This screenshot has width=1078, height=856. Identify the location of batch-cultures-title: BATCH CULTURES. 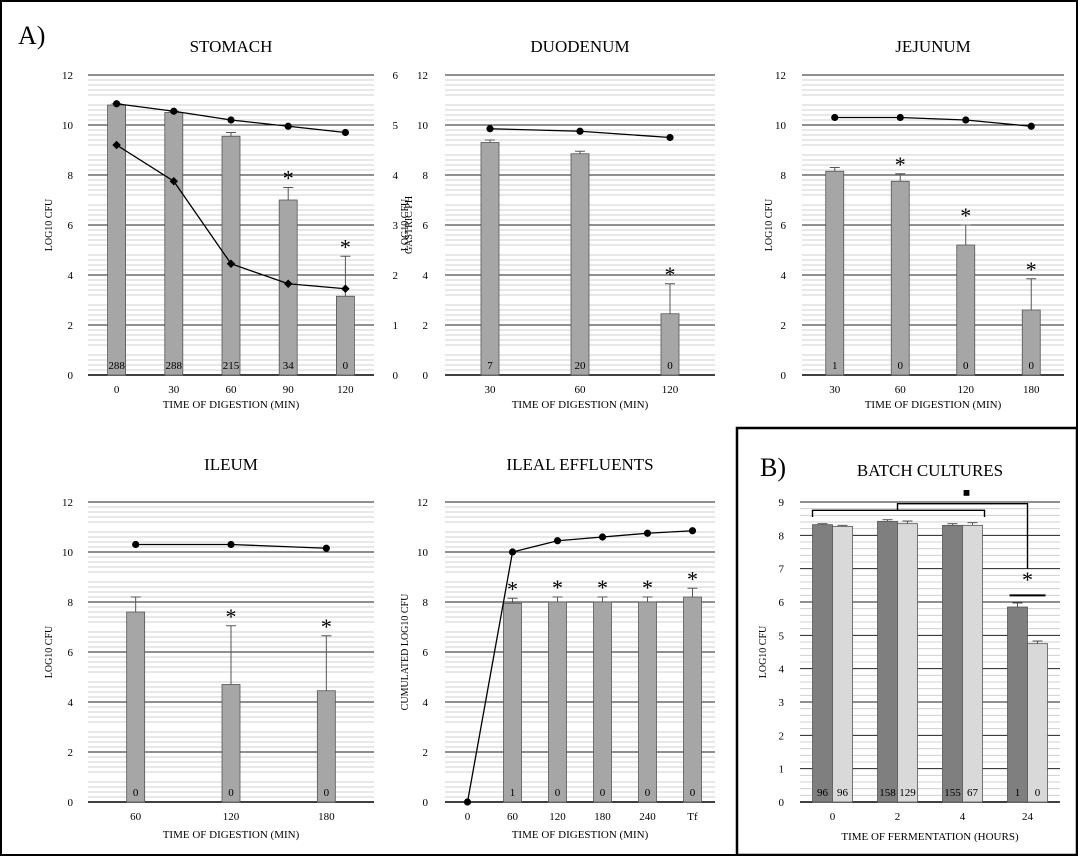
(930, 470).